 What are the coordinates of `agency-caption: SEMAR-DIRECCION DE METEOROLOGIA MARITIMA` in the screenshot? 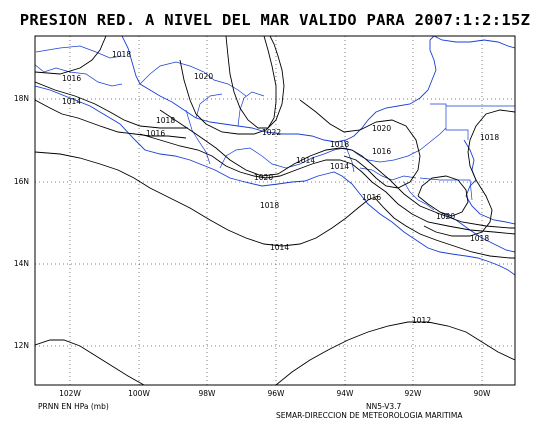 It's located at (369, 415).